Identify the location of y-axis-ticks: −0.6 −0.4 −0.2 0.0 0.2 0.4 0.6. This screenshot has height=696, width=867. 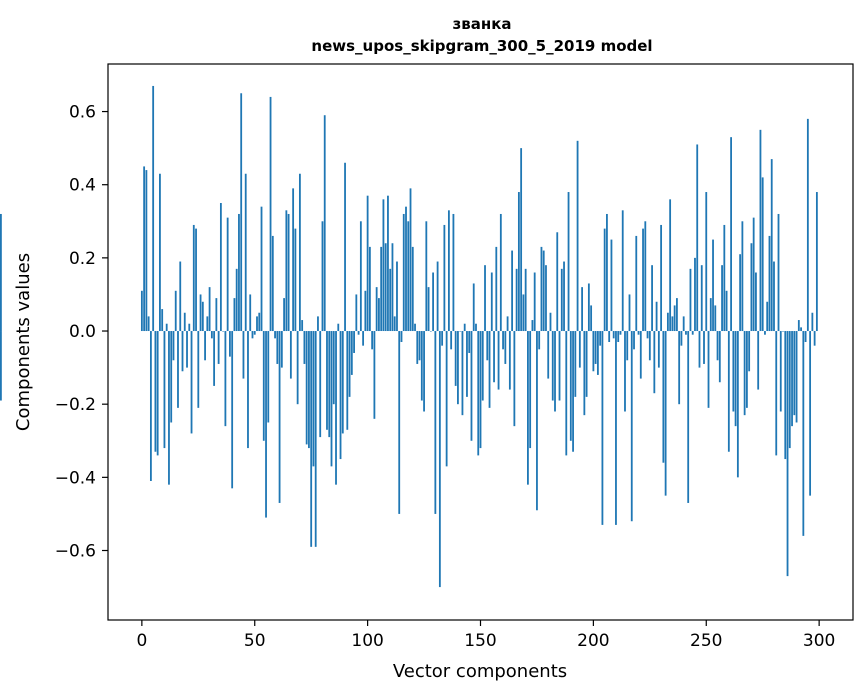
(81, 332).